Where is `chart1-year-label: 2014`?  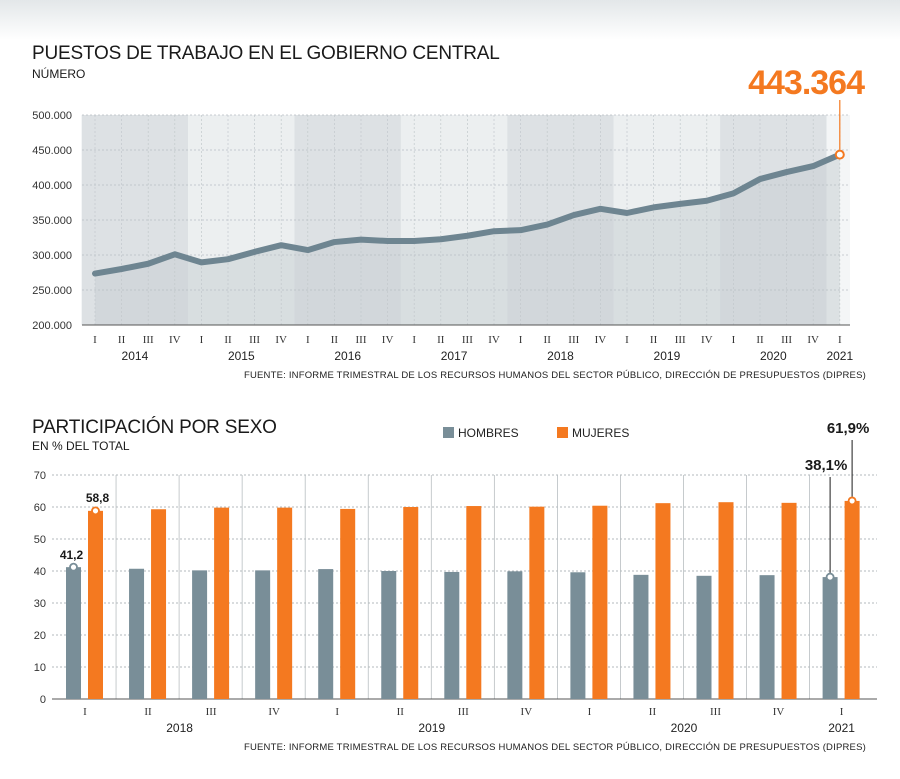
chart1-year-label: 2014 is located at coordinates (135, 356).